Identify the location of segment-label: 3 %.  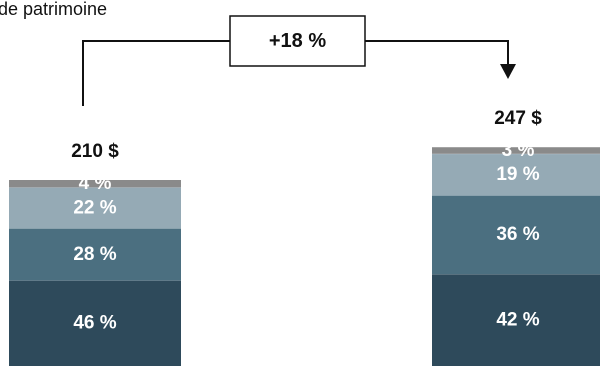
(518, 150).